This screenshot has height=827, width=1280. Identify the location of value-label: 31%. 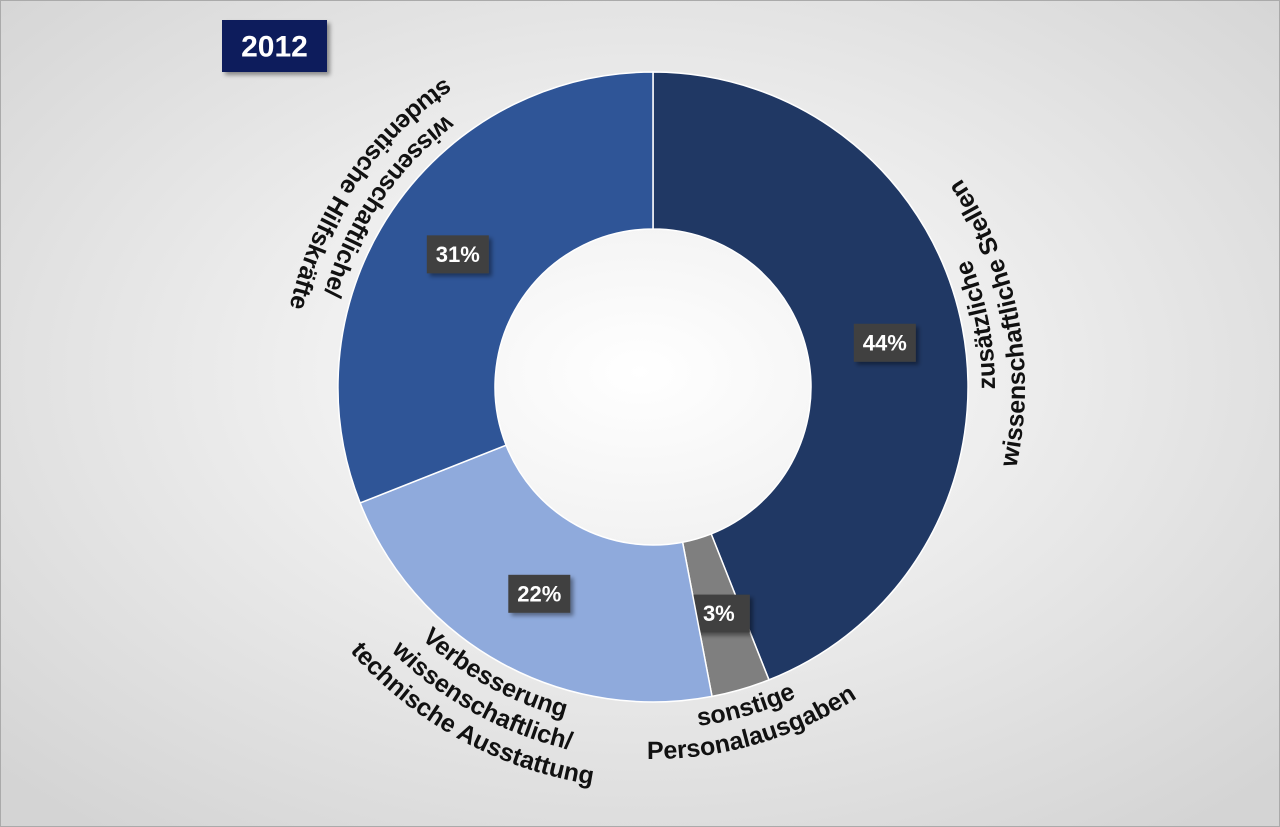
(458, 254).